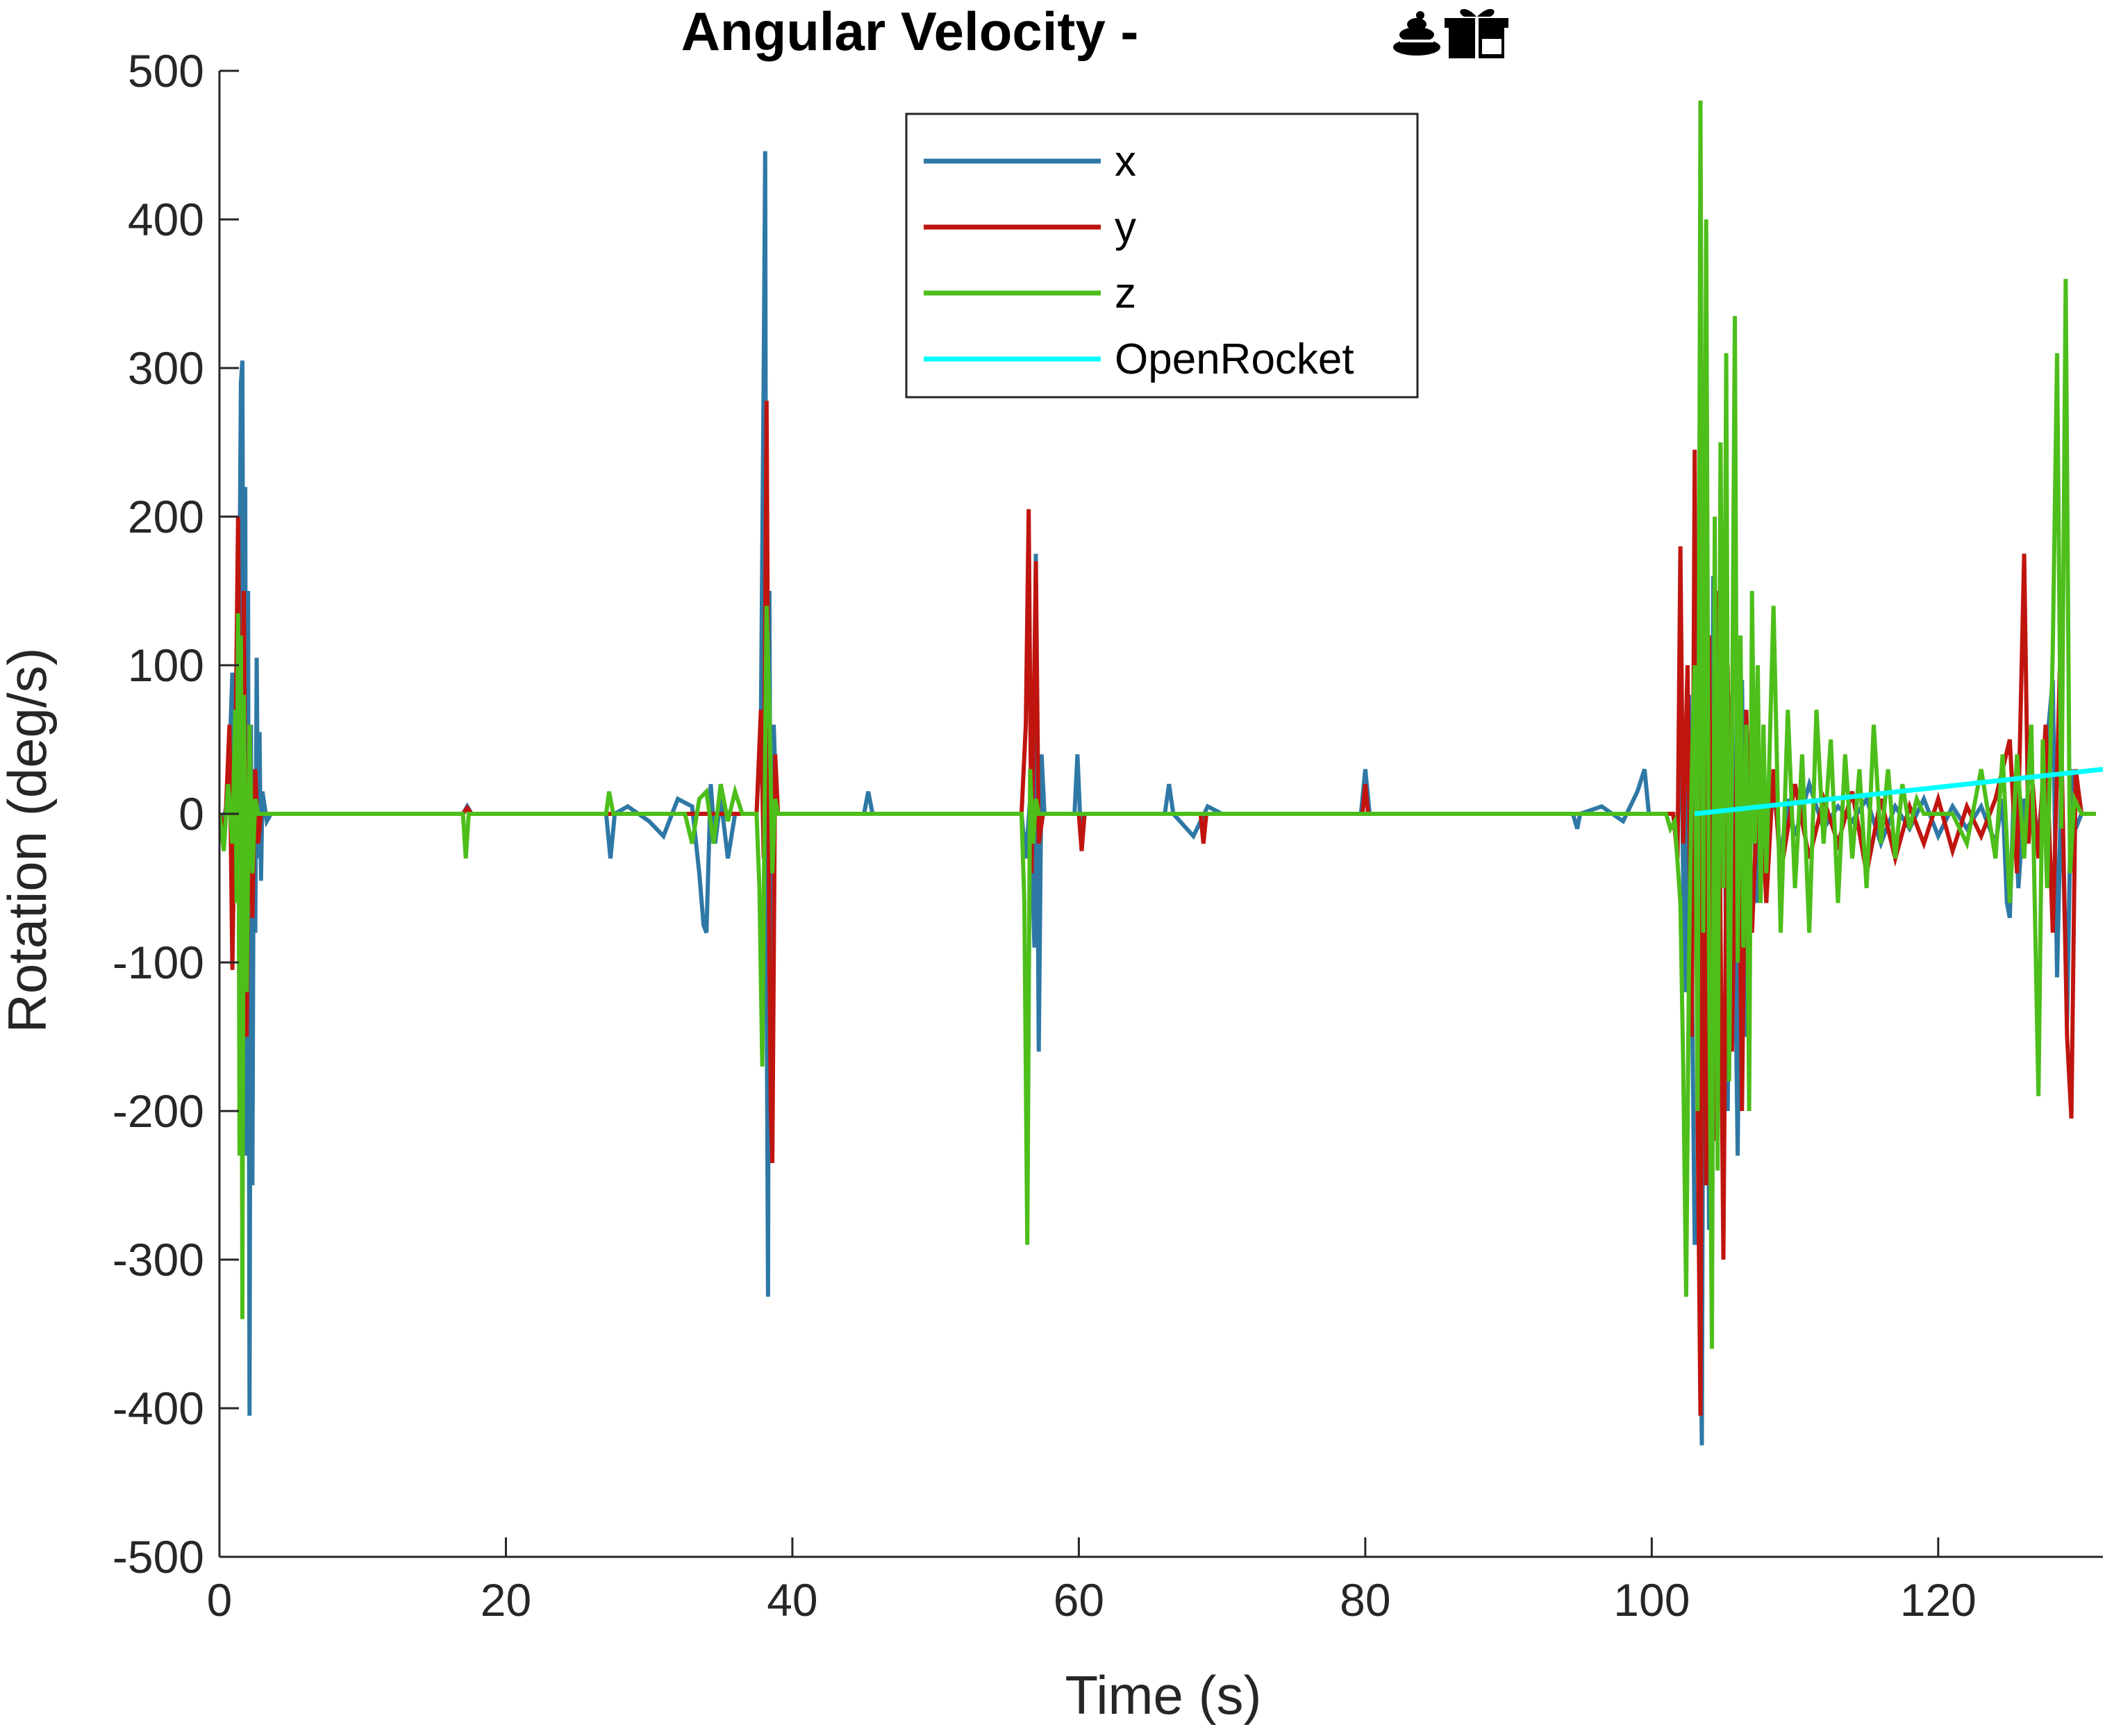 The height and width of the screenshot is (1736, 2105). What do you see at coordinates (158, 1111) in the screenshot?
I see `y-tick-label: -200` at bounding box center [158, 1111].